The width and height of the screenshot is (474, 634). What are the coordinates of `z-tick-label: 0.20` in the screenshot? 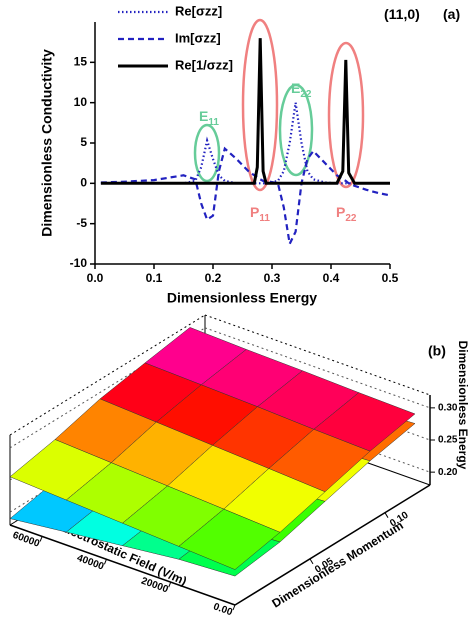 It's located at (448, 472).